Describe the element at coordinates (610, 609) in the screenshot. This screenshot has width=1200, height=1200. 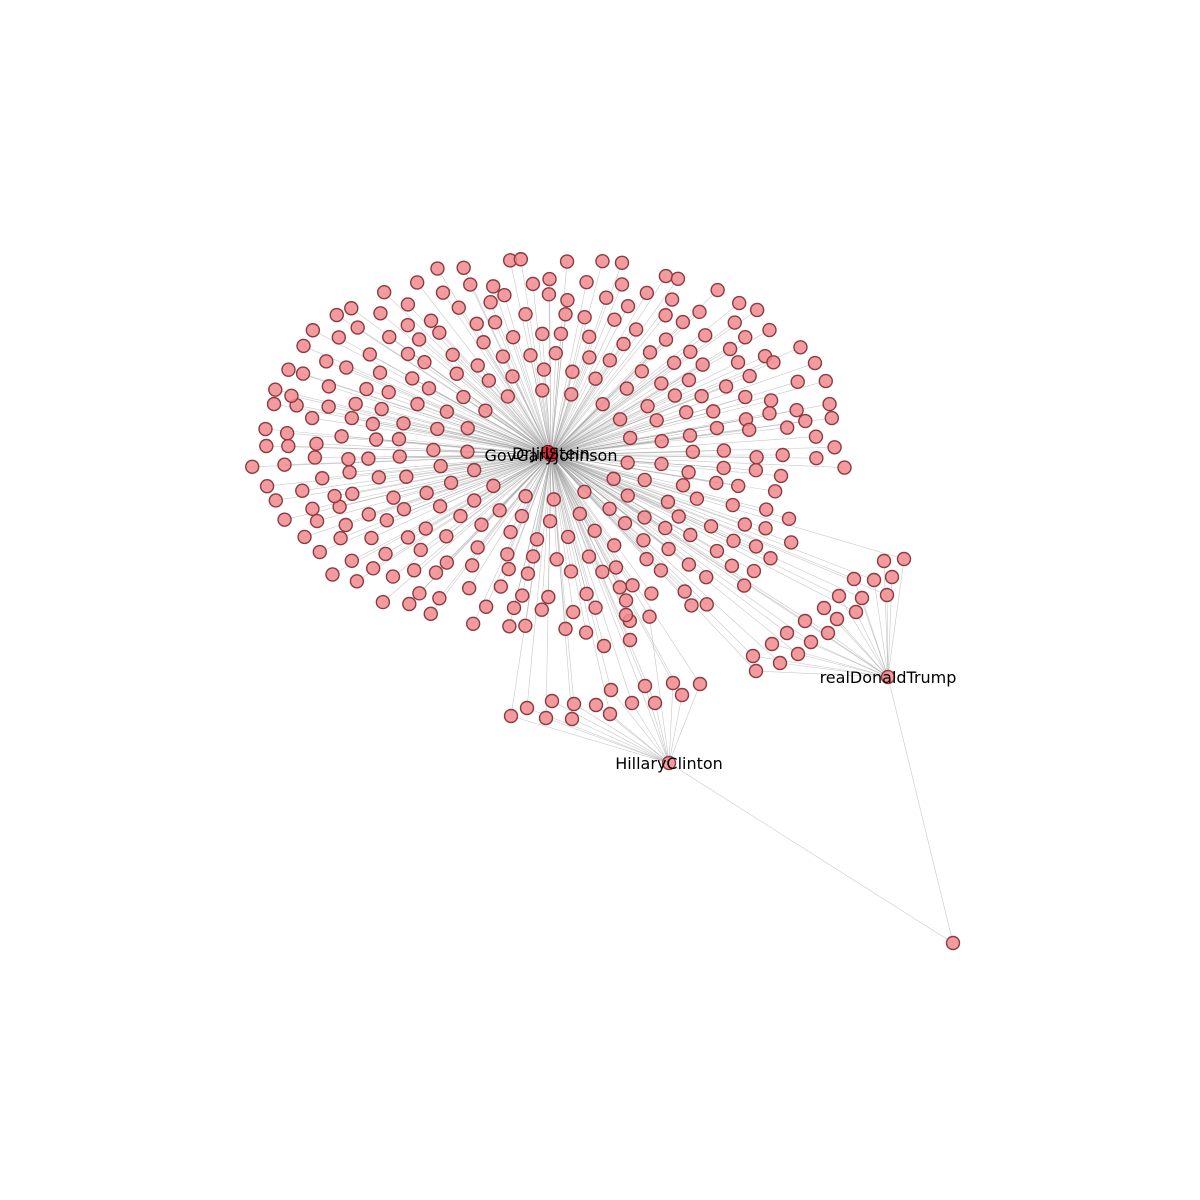
I see `edge-center-hillary` at that location.